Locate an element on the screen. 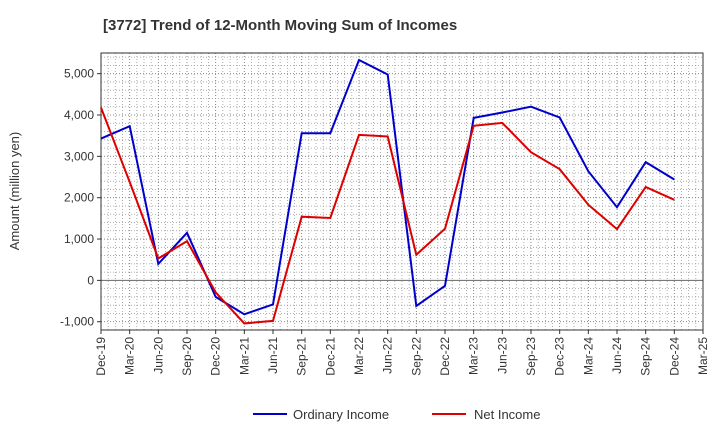 This screenshot has width=720, height=440. y-axis-label: Amount (million yen) is located at coordinates (14, 191).